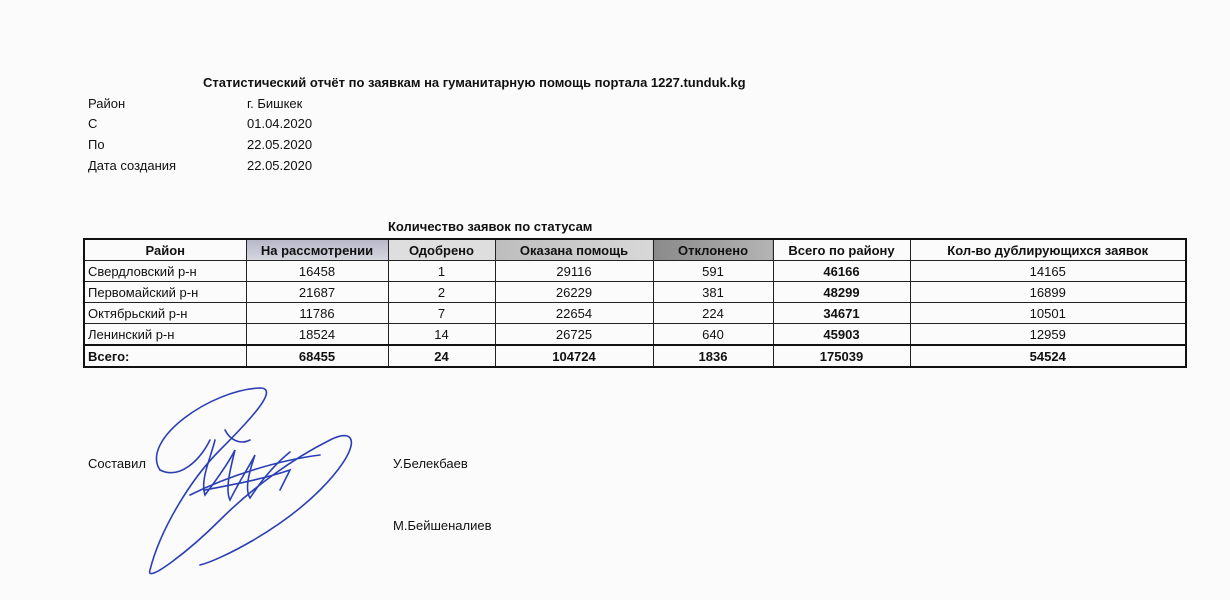 The image size is (1230, 600). I want to click on cell-district: Всего:, so click(165, 356).